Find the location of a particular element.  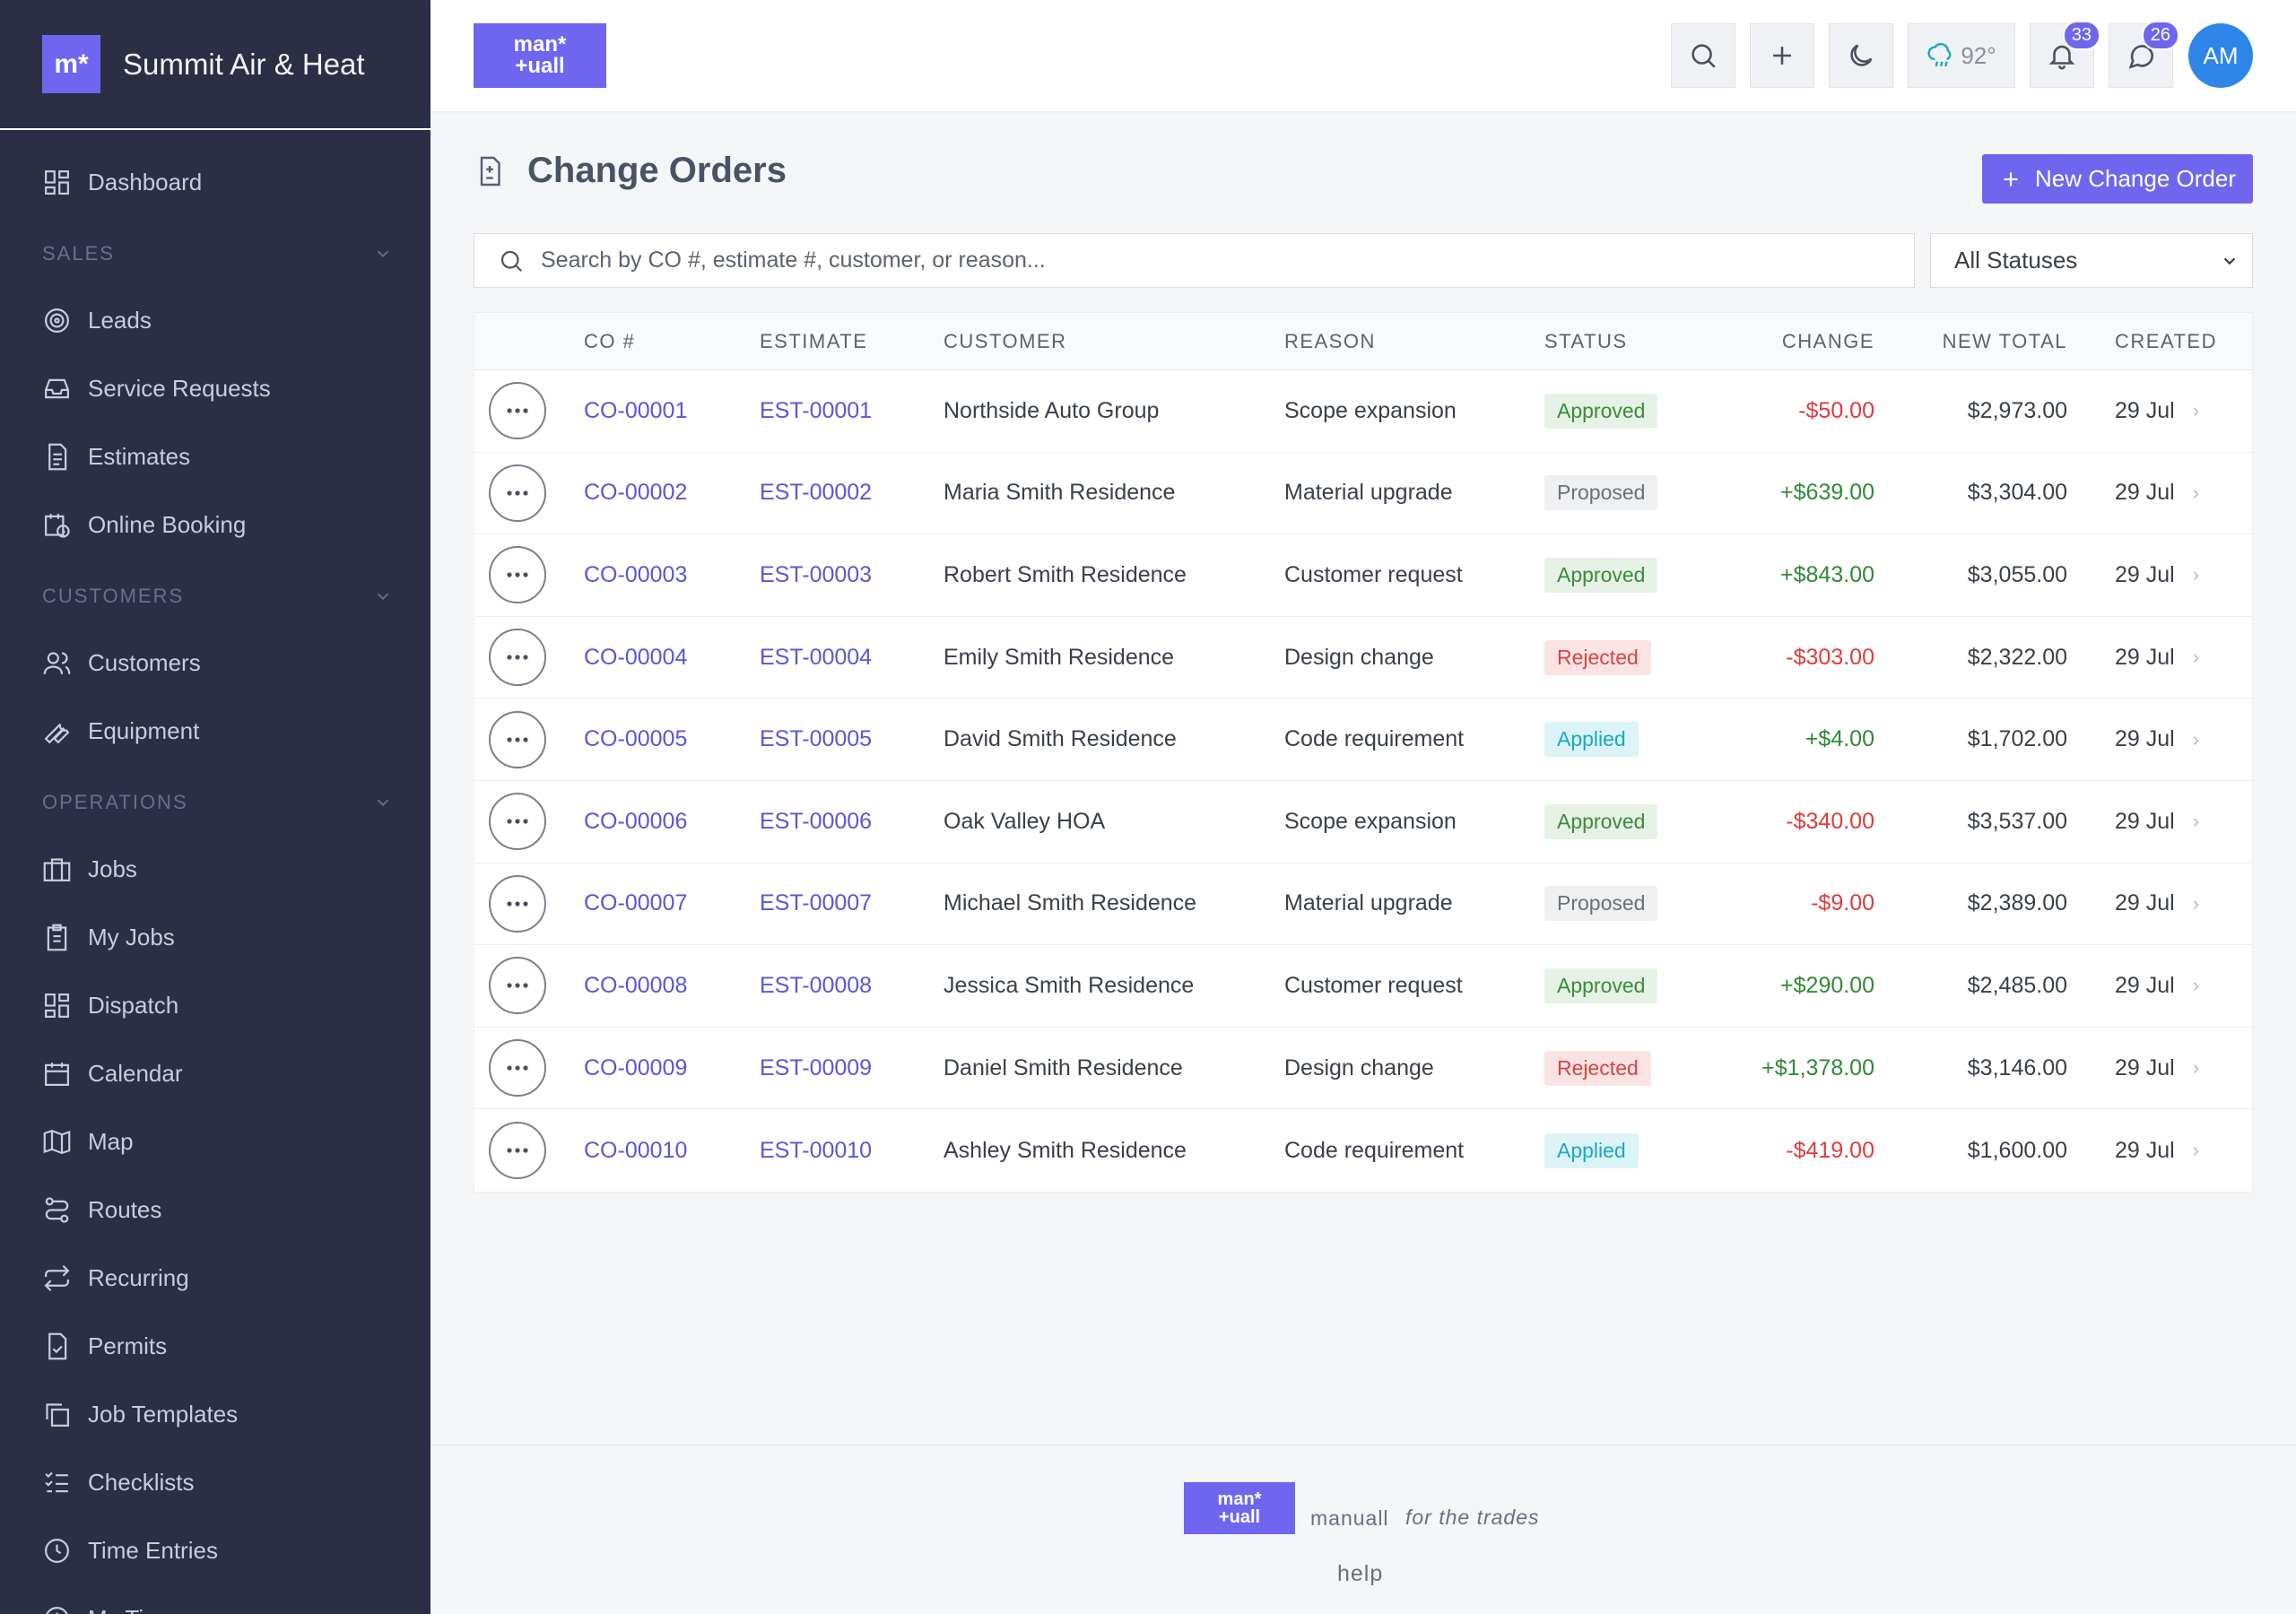

avatar: AM is located at coordinates (2220, 55).